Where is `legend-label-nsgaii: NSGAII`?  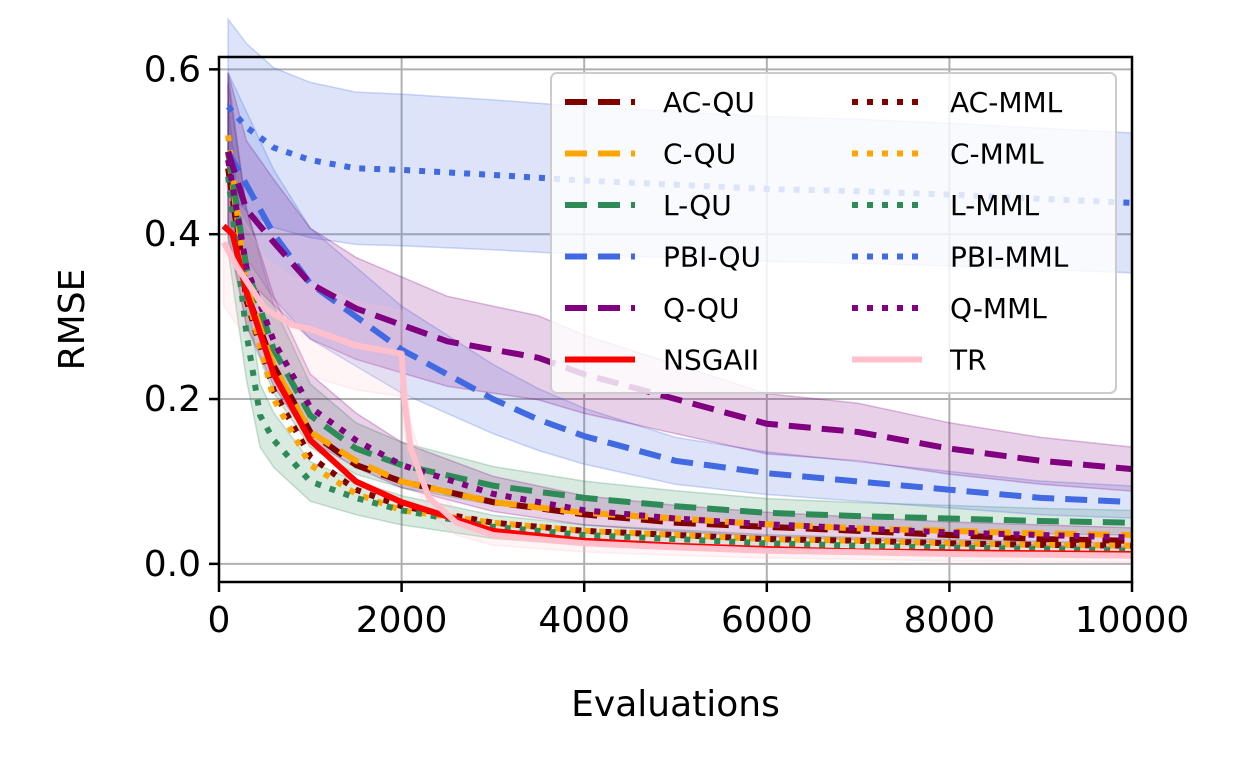 legend-label-nsgaii: NSGAII is located at coordinates (711, 360).